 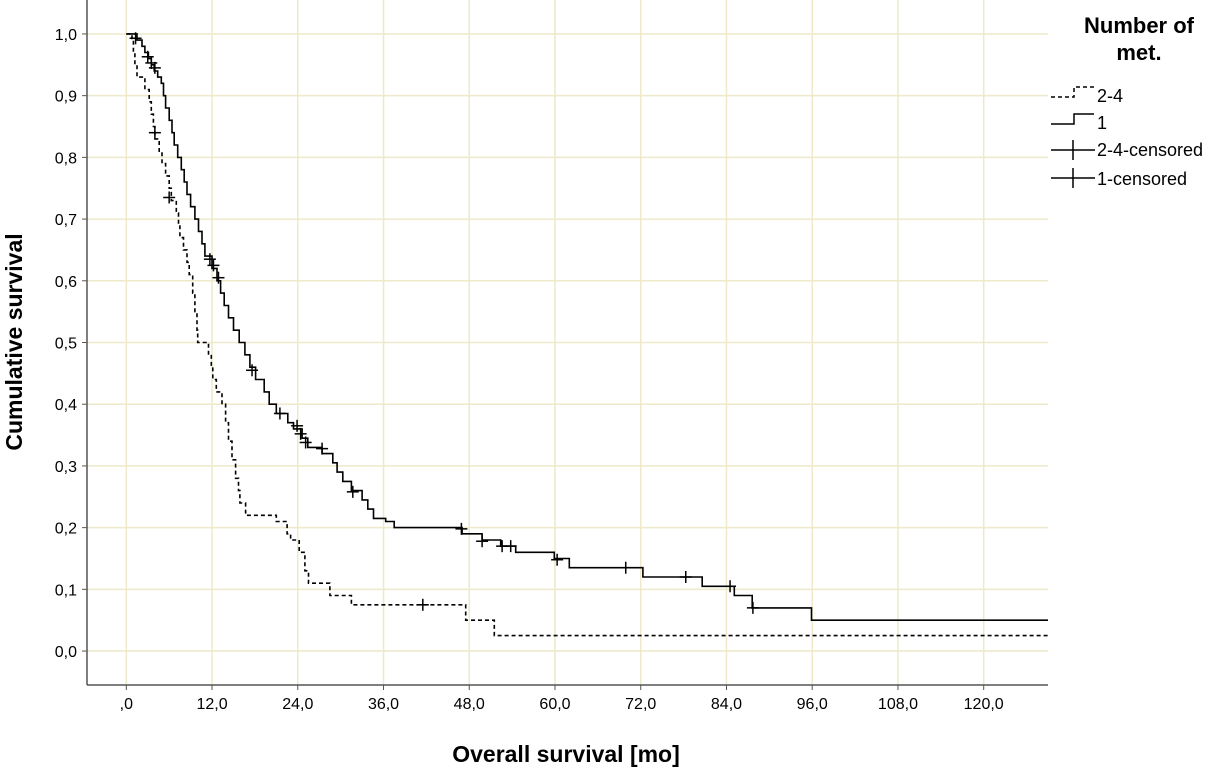 What do you see at coordinates (66, 590) in the screenshot?
I see `y-tick-label: 0,1` at bounding box center [66, 590].